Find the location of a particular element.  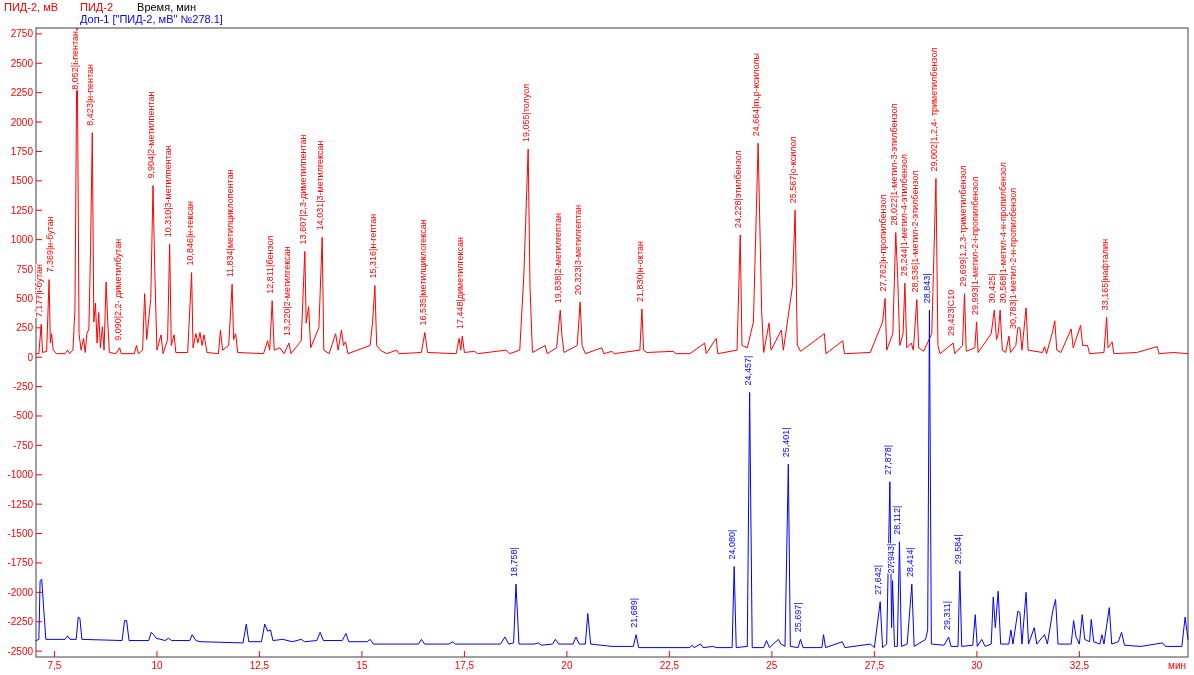

y-tick-label: -2250 is located at coordinates (20, 622).